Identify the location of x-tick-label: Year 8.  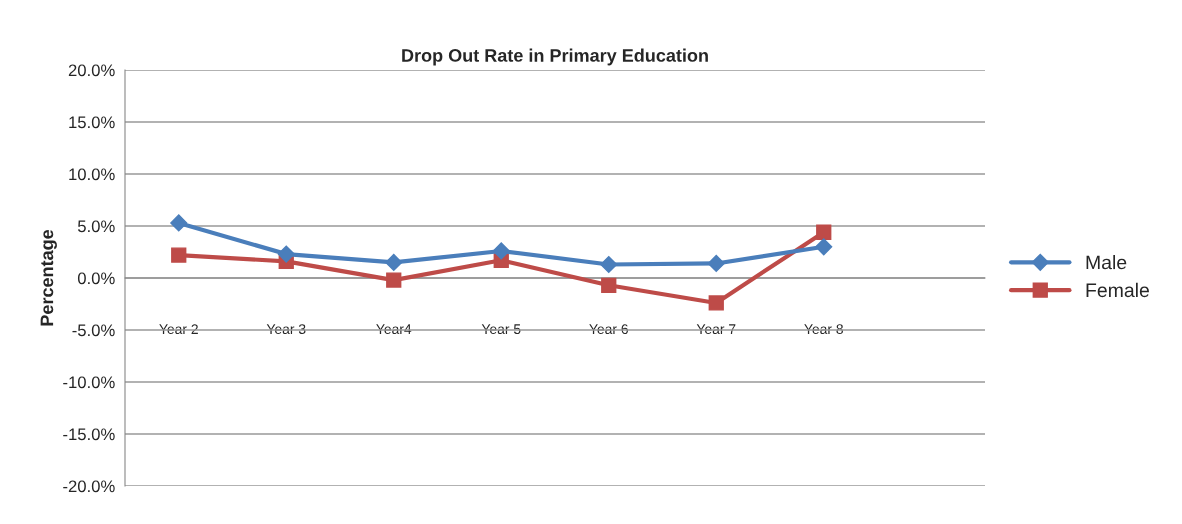
(823, 329).